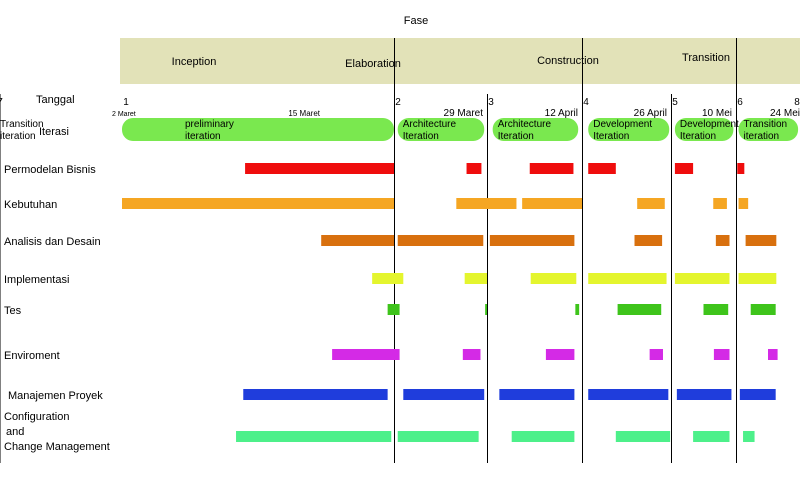 The image size is (800, 480). I want to click on milestone-date: 29 Maret, so click(464, 113).